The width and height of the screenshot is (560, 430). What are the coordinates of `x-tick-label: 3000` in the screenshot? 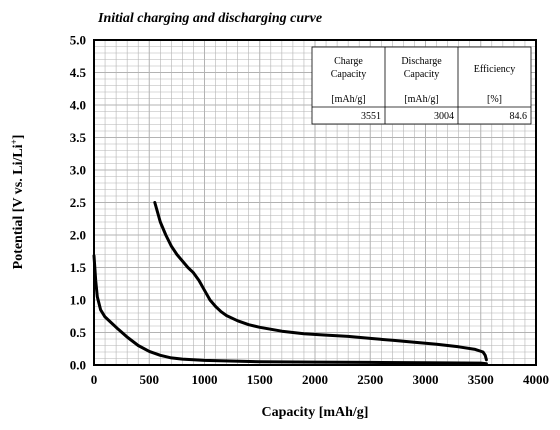 It's located at (426, 379).